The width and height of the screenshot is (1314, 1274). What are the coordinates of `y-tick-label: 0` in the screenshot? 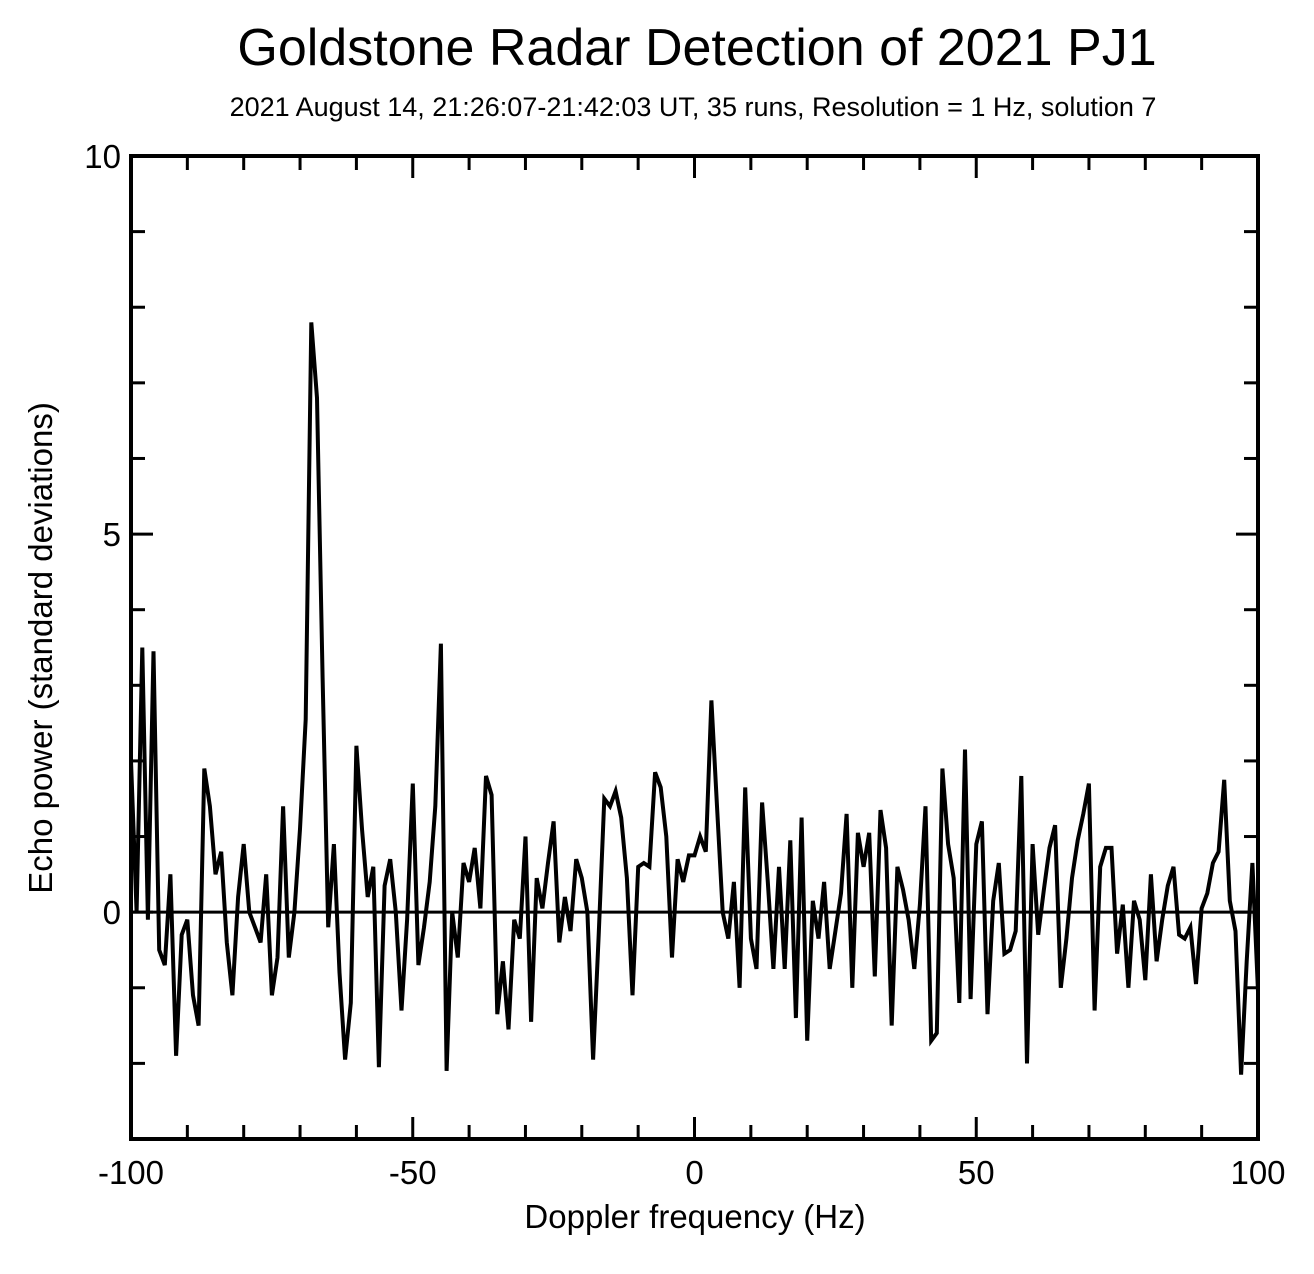 It's located at (112, 912).